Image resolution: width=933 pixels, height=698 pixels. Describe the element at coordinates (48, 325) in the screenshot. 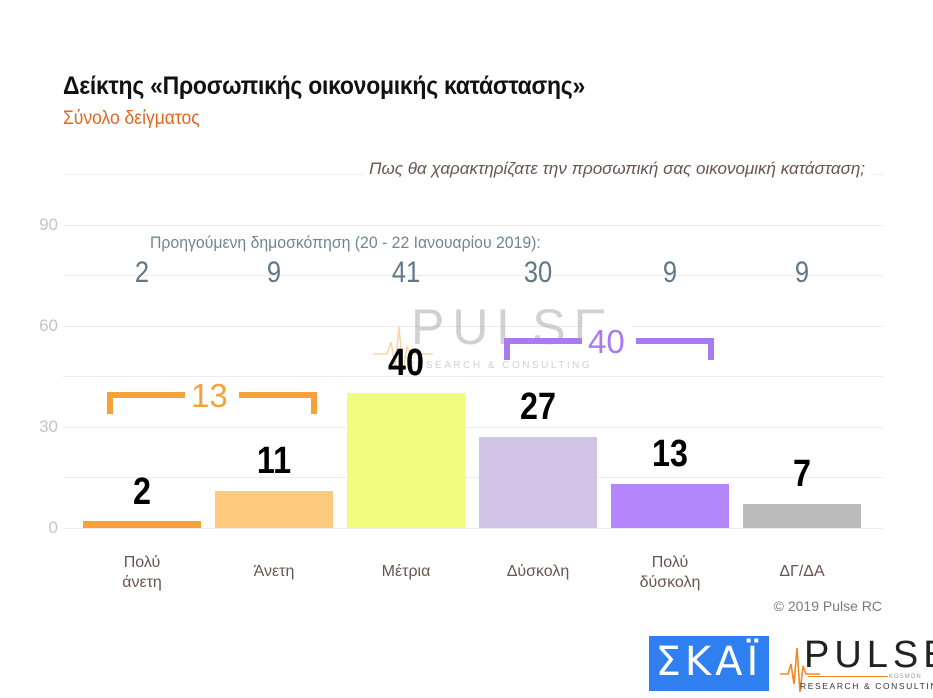

I see `y-tick-60: 60` at that location.